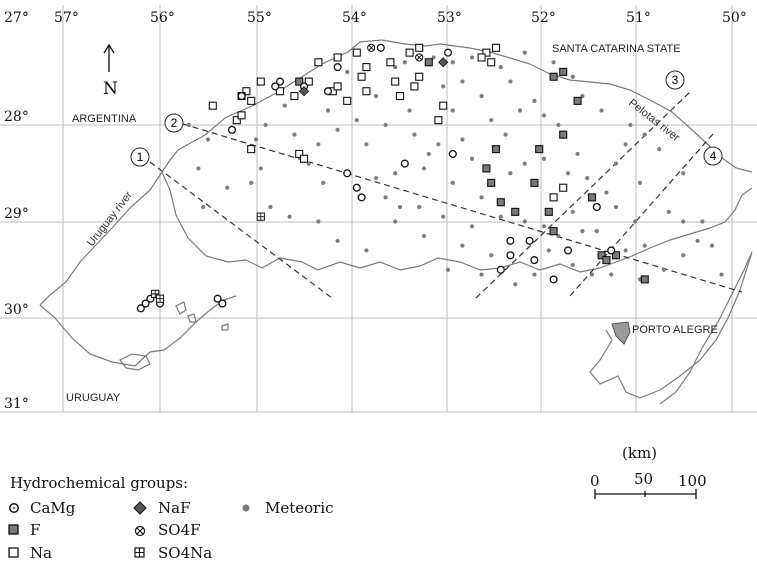  What do you see at coordinates (140, 157) in the screenshot?
I see `profile-1-text: 1` at bounding box center [140, 157].